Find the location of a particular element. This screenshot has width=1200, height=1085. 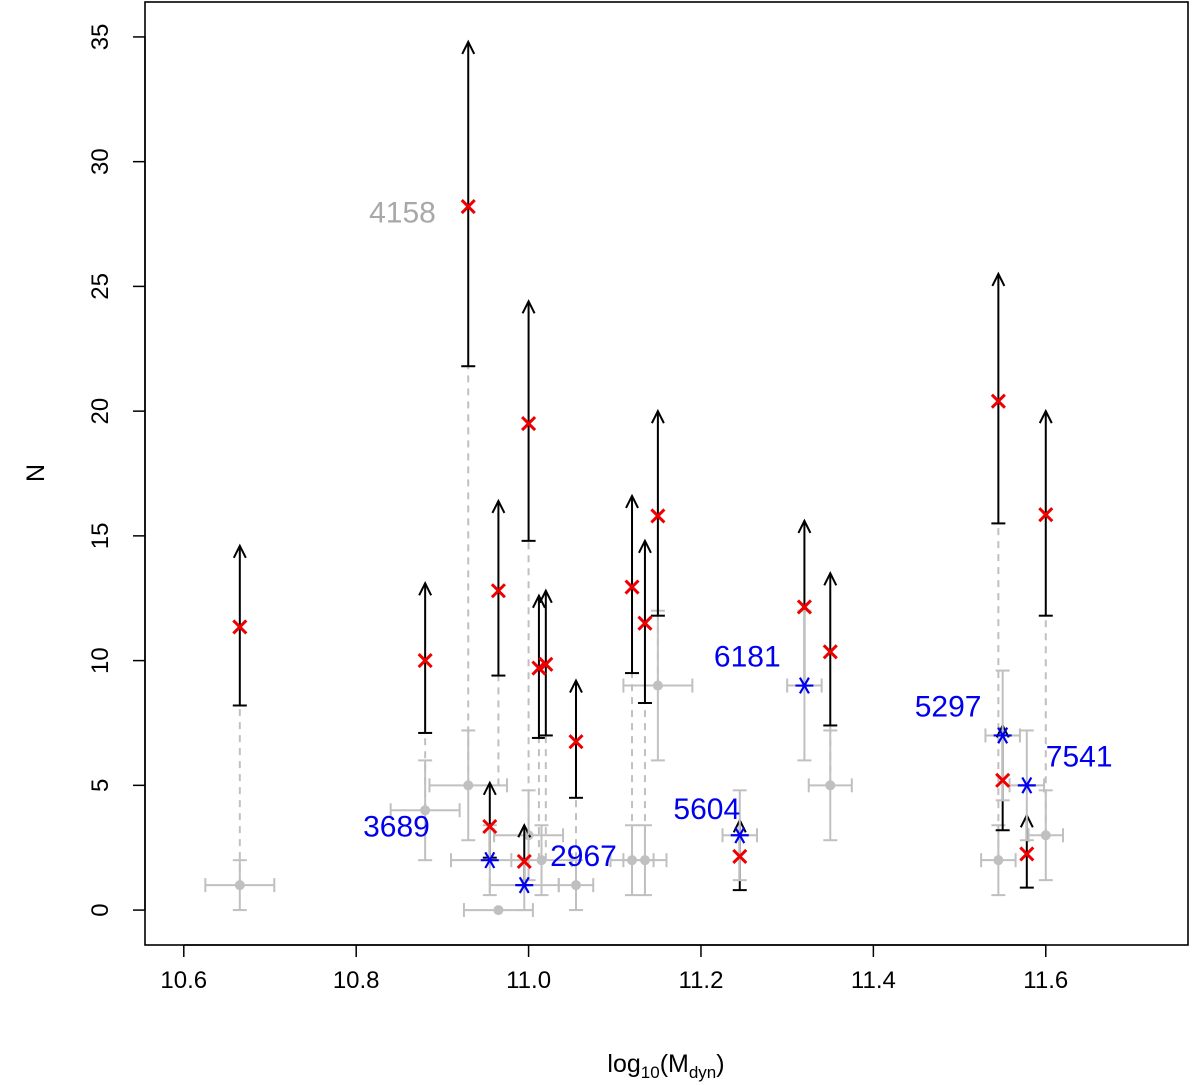

x-tick-label: 11.6 is located at coordinates (1045, 980).